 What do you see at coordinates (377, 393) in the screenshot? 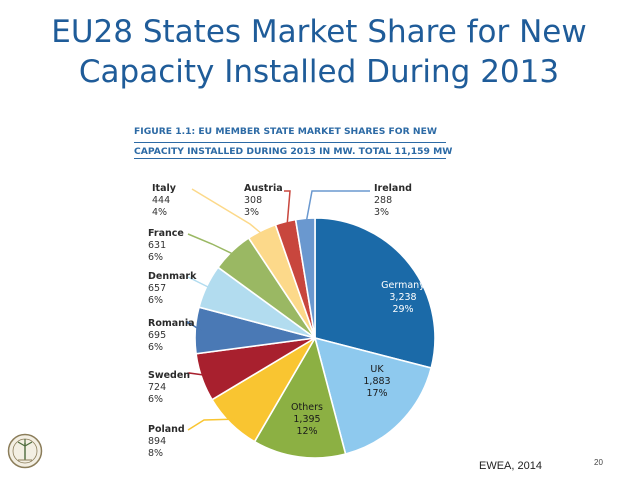
I see `slice-percent: 17%` at bounding box center [377, 393].